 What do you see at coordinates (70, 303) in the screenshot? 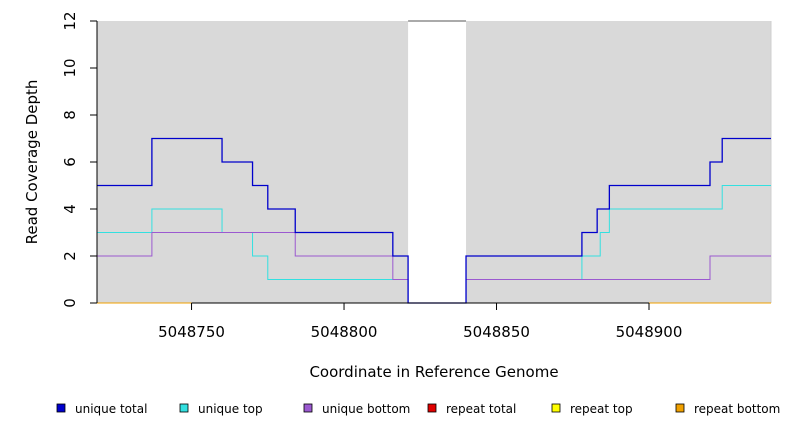
I see `y-tick-label: 0` at bounding box center [70, 303].